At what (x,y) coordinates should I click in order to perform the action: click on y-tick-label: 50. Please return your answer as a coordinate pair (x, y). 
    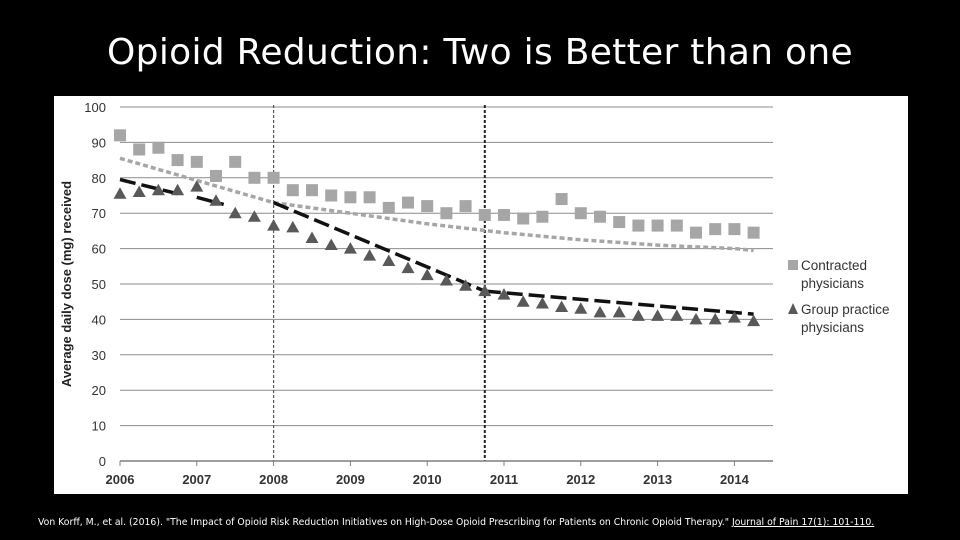
    Looking at the image, I should click on (99, 284).